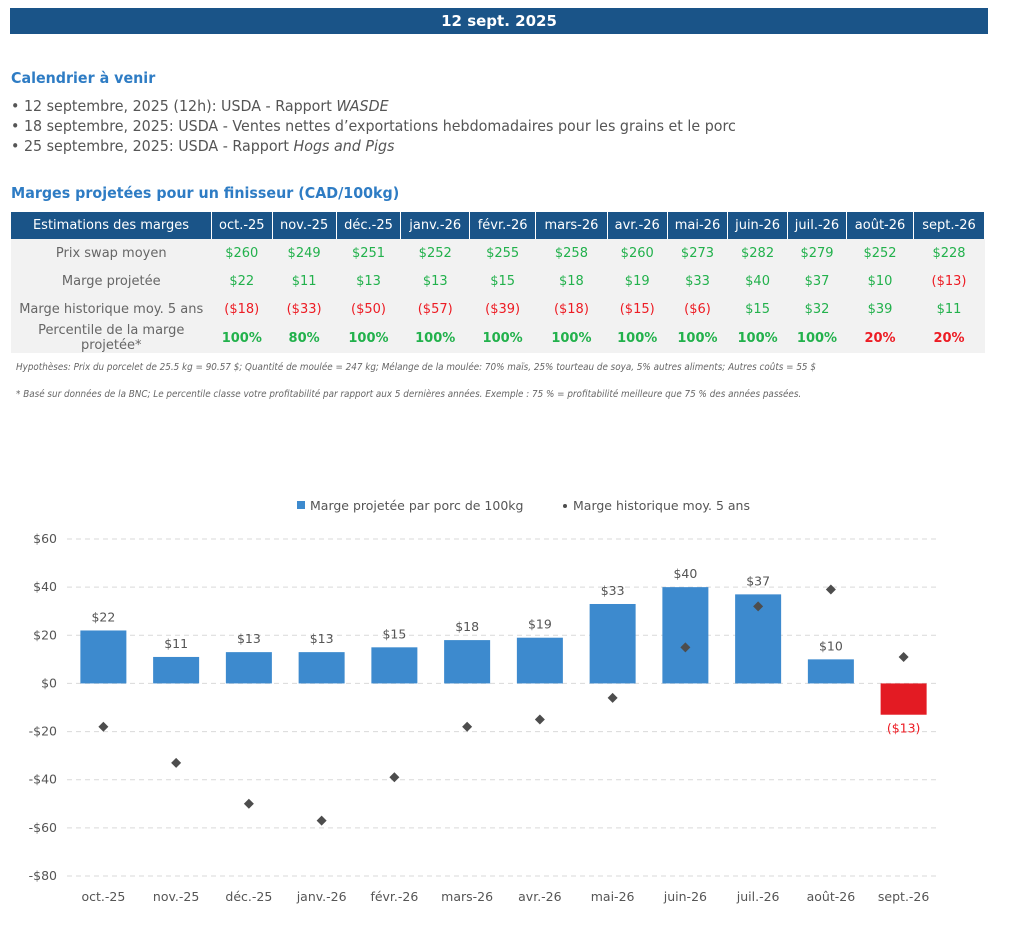 This screenshot has width=1024, height=925. Describe the element at coordinates (176, 896) in the screenshot. I see `x-tick-label: nov.-25` at that location.